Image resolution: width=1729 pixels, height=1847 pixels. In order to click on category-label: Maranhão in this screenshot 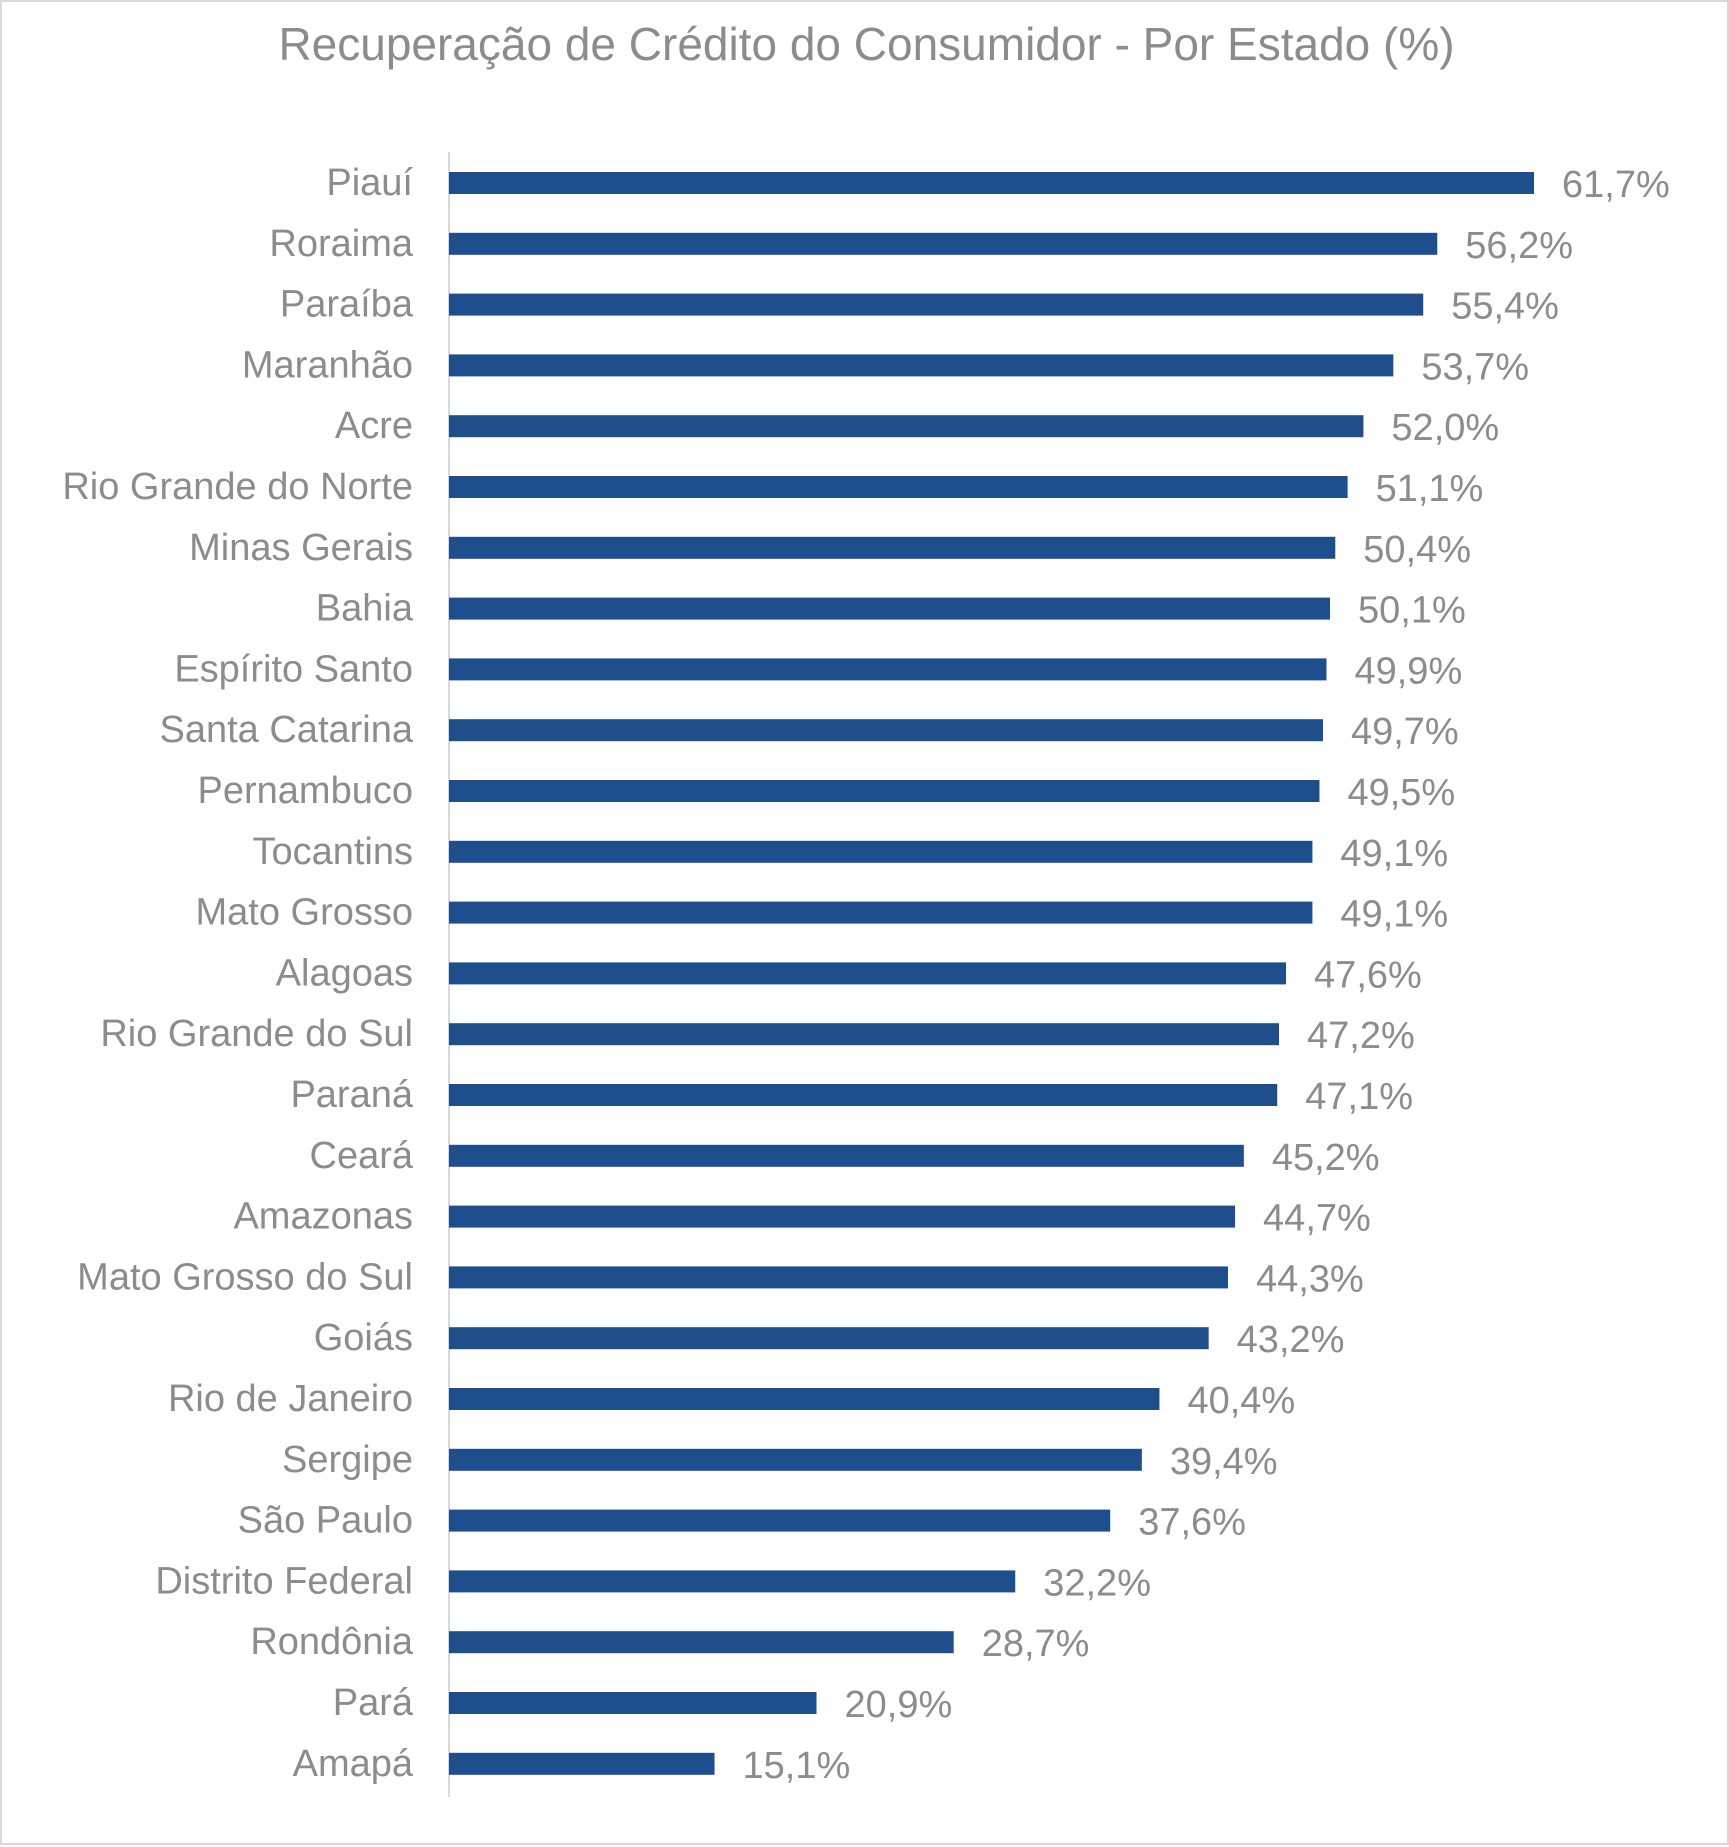, I will do `click(327, 365)`.